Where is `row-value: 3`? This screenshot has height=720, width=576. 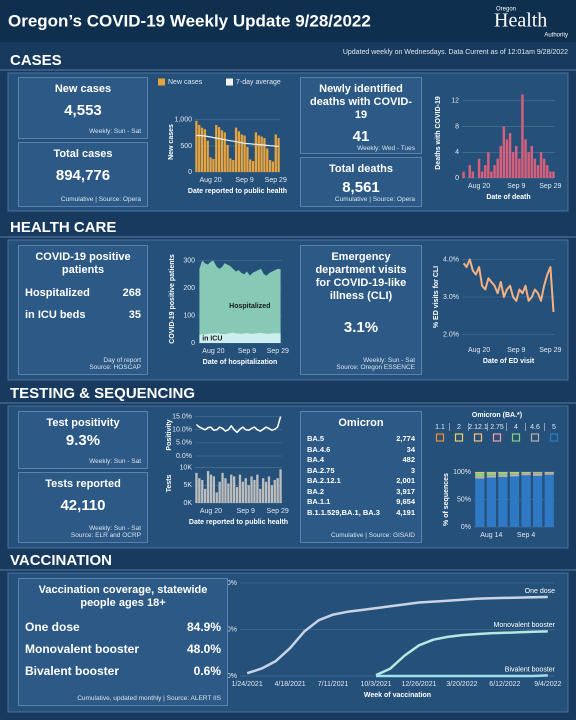
row-value: 3 is located at coordinates (412, 470).